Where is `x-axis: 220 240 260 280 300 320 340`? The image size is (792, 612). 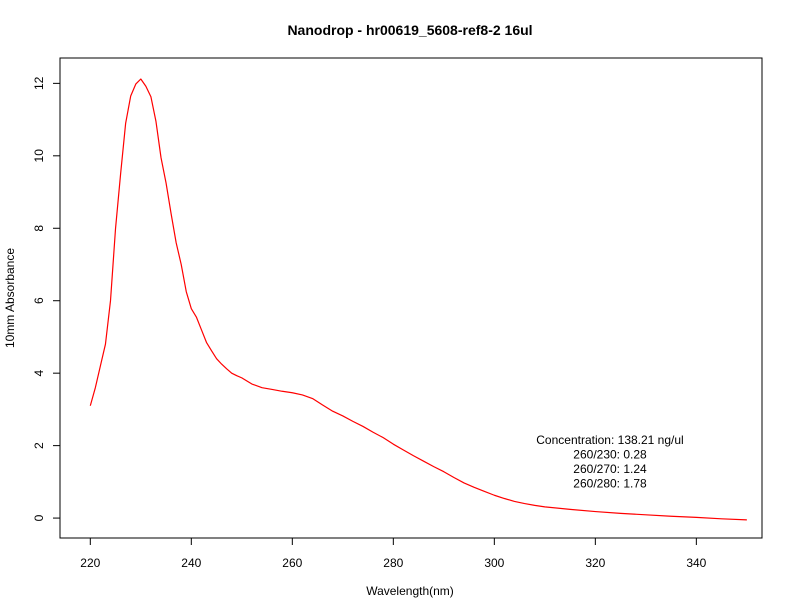 x-axis: 220 240 260 280 300 320 340 is located at coordinates (393, 554).